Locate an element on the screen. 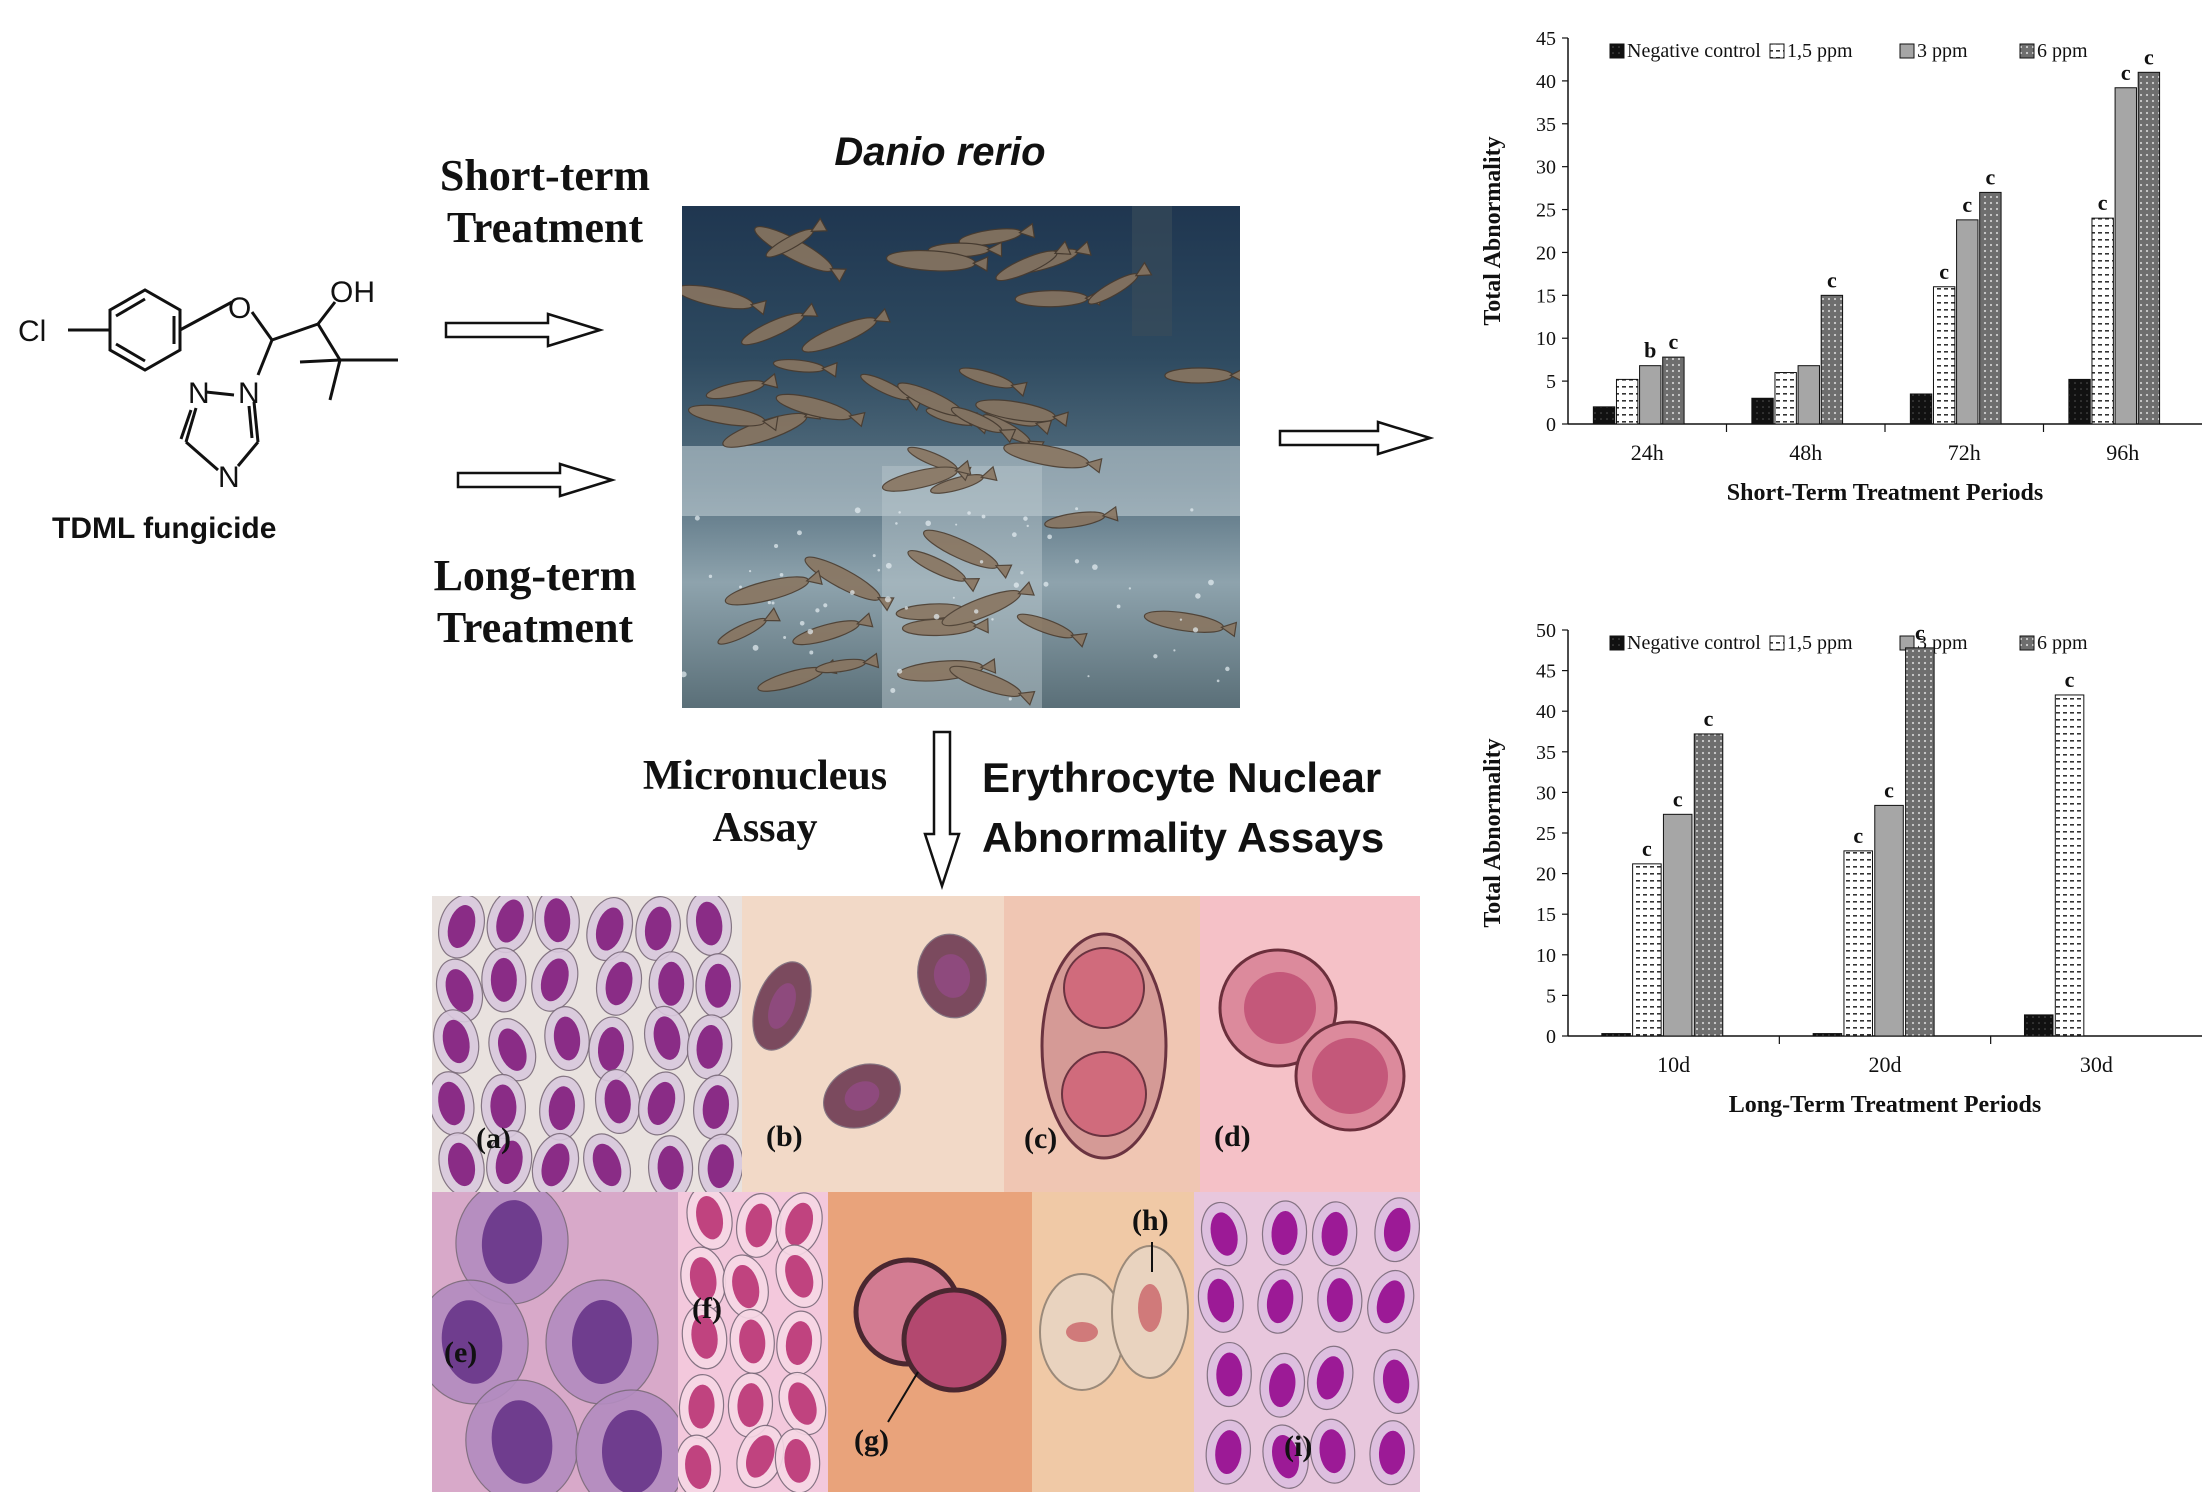 The height and width of the screenshot is (1506, 2206). legend-label: Negative control is located at coordinates (1694, 51).